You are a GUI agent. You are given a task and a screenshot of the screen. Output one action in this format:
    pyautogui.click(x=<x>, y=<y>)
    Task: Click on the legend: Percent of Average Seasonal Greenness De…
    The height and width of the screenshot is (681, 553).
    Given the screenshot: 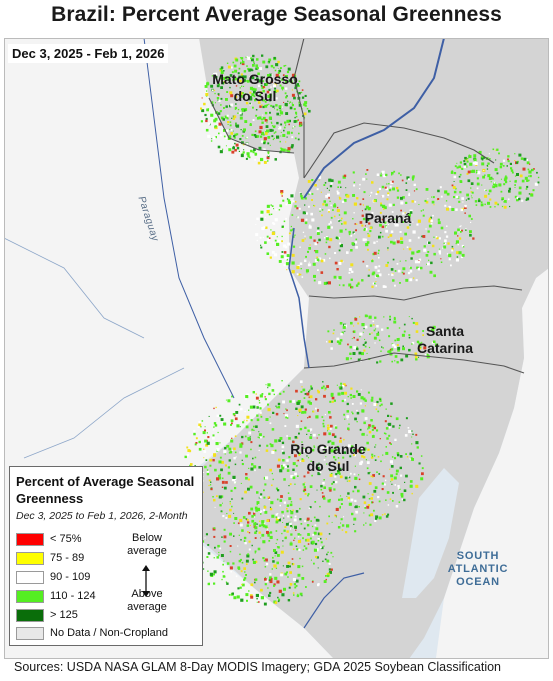 What is the action you would take?
    pyautogui.click(x=106, y=556)
    